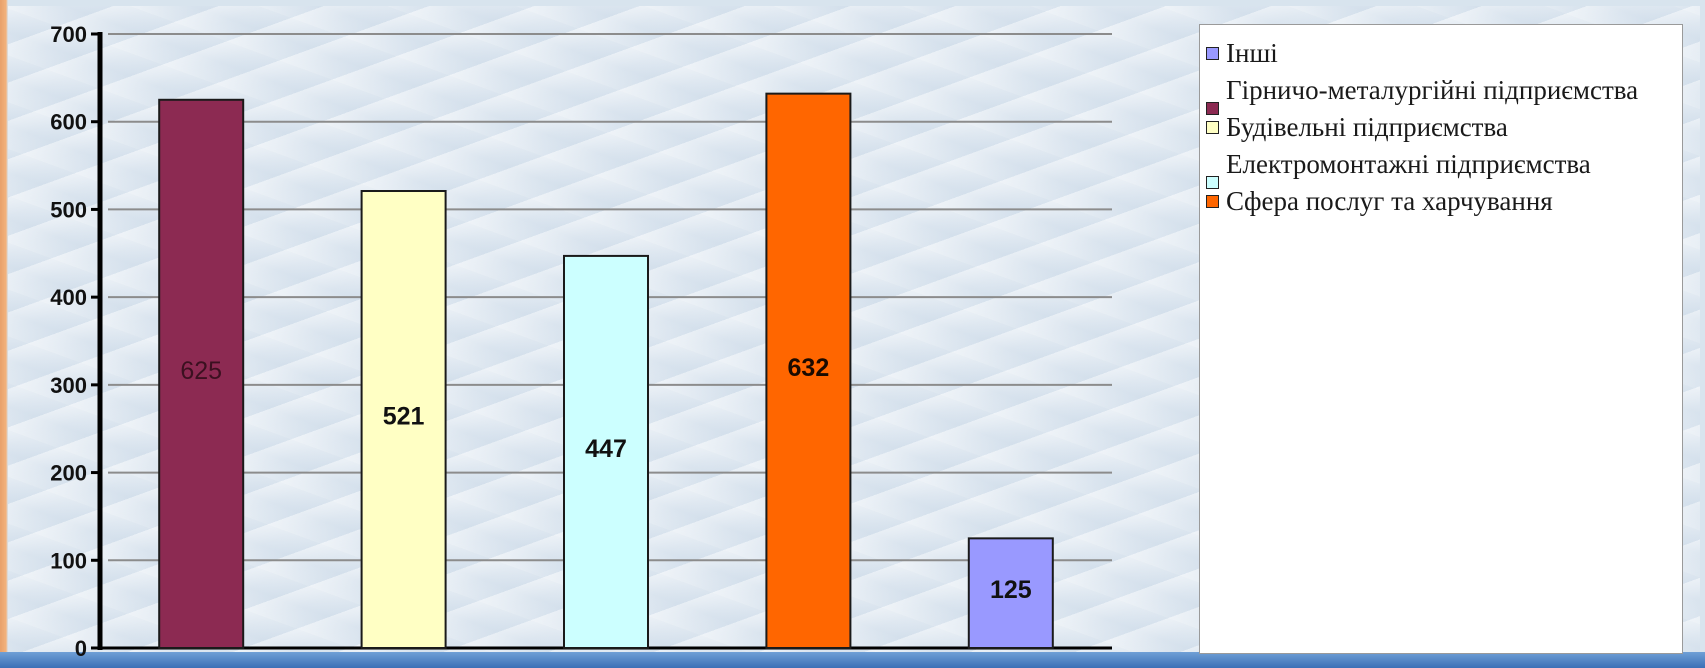 Image resolution: width=1705 pixels, height=668 pixels. I want to click on legend-item: Гірничо-металургійні підприємства, so click(1441, 93).